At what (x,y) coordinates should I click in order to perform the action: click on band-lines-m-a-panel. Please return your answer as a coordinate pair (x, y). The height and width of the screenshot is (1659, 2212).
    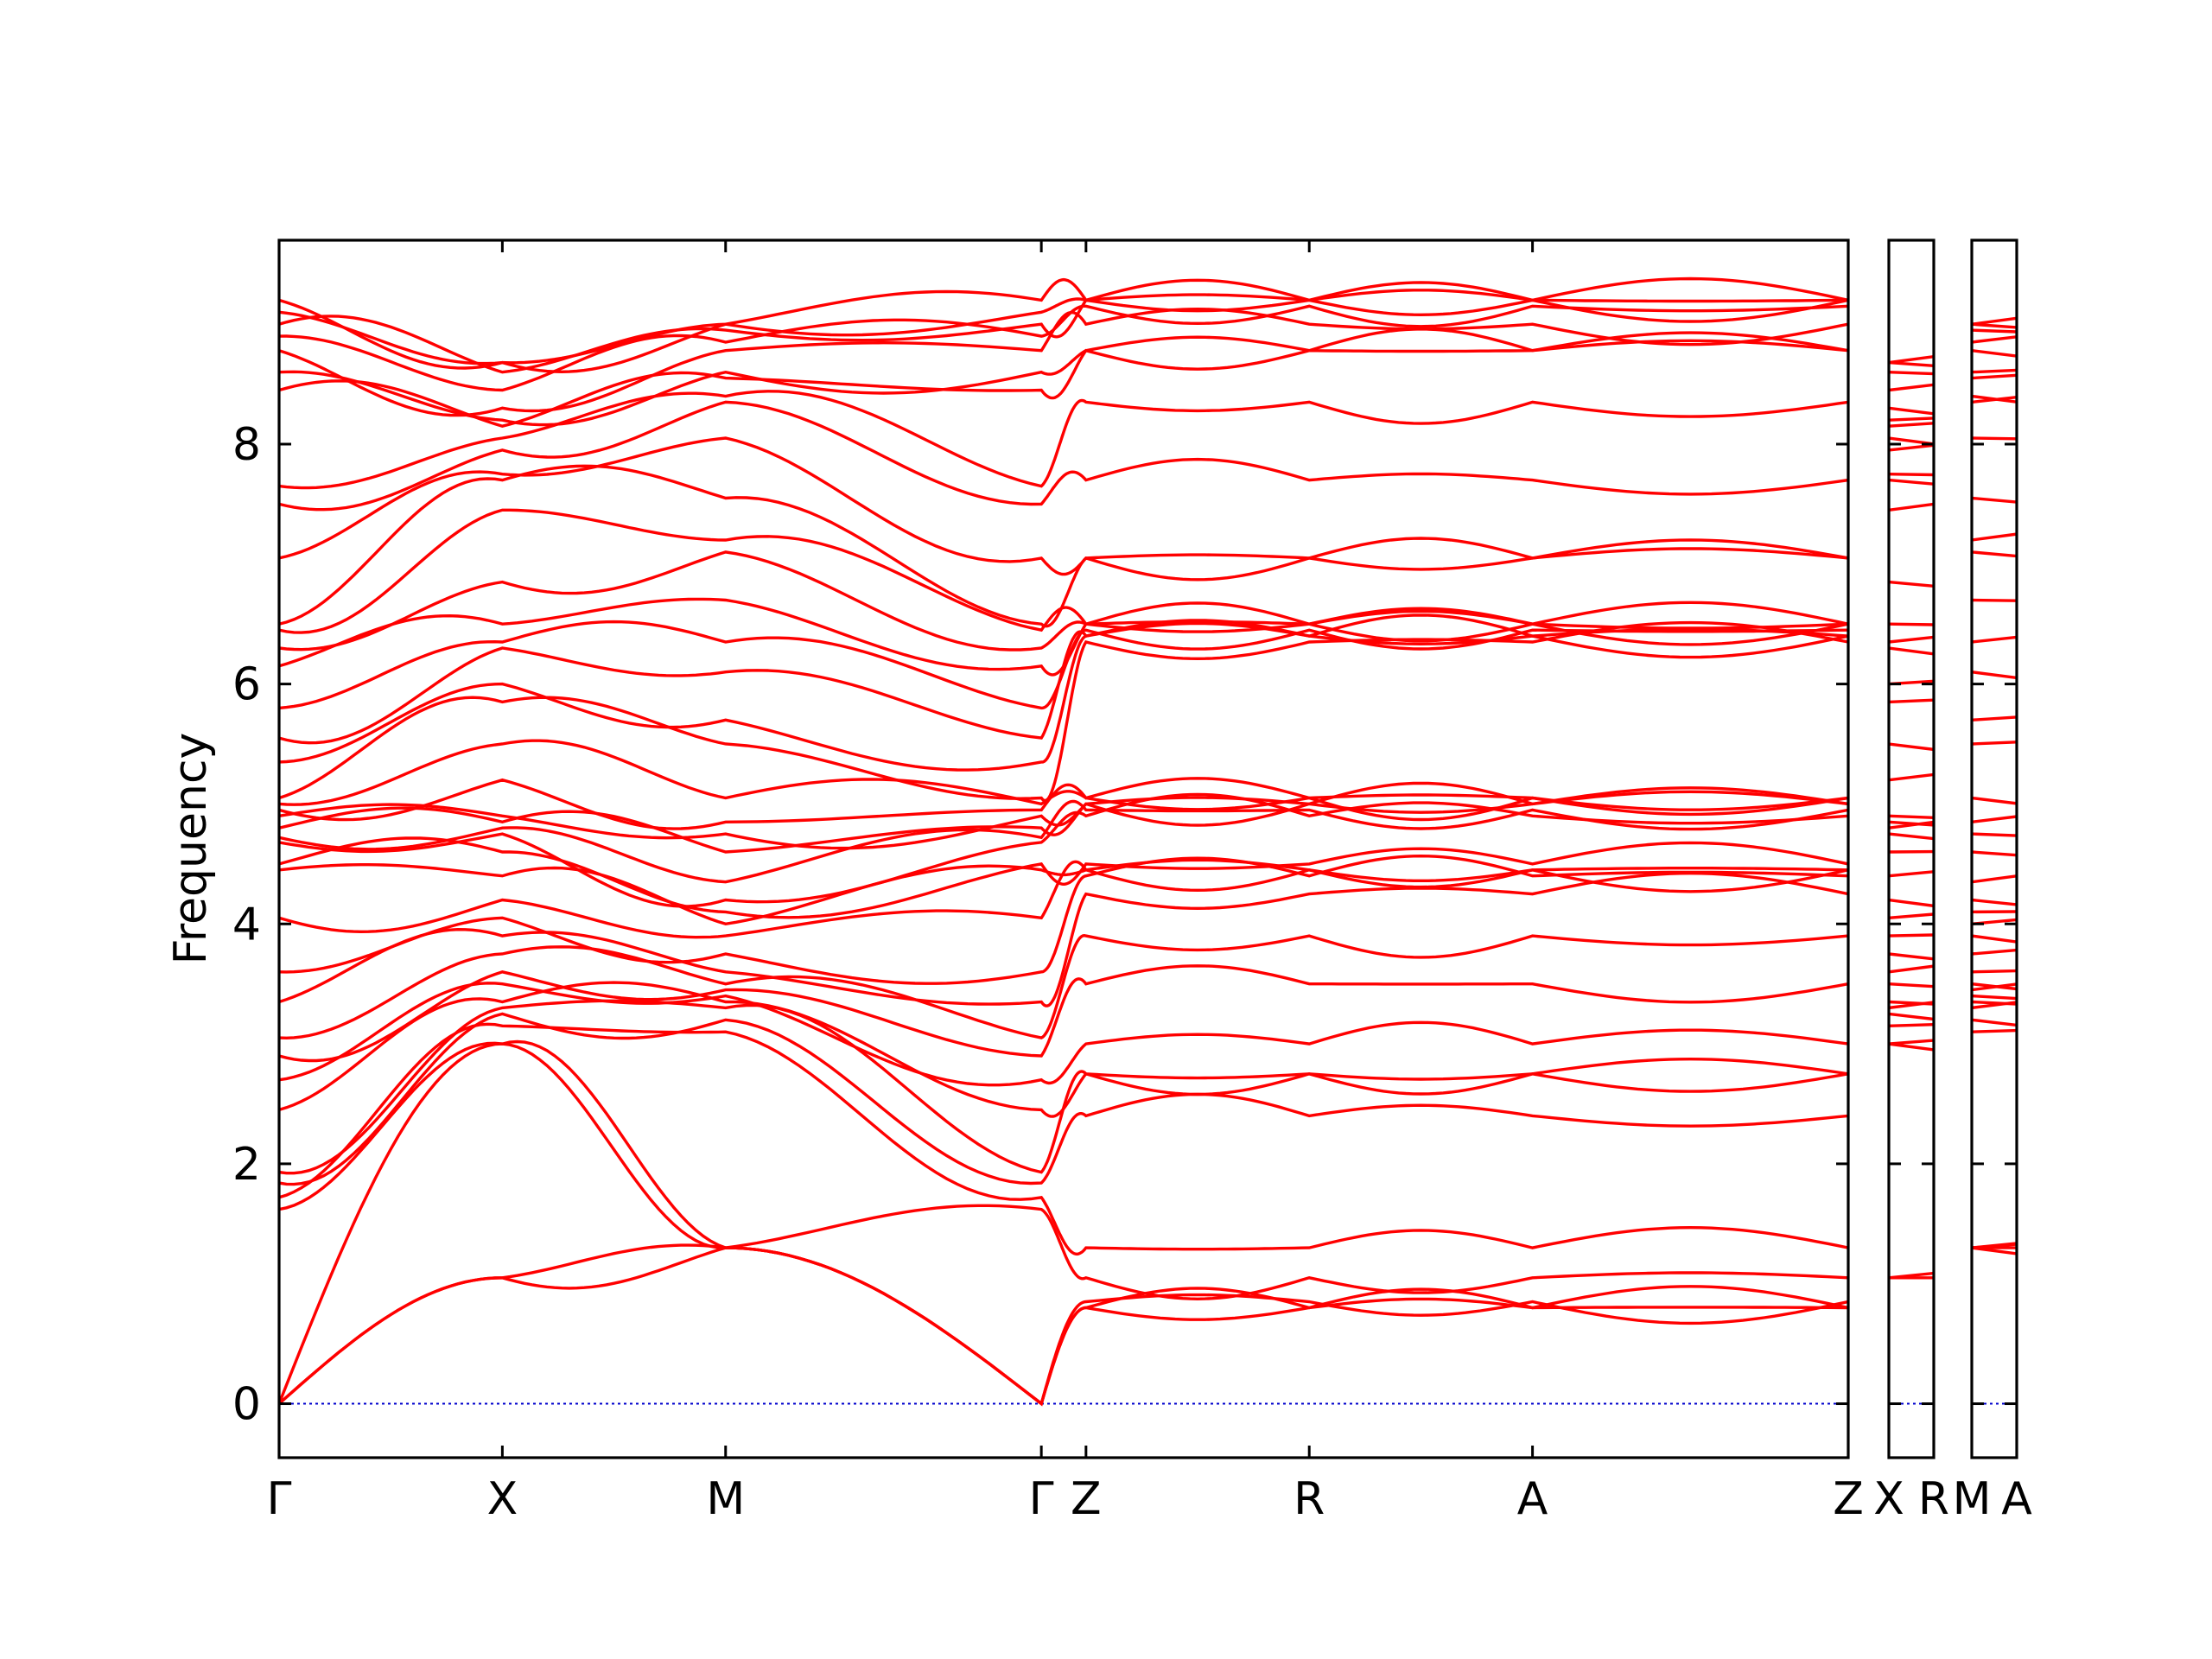
    Looking at the image, I should click on (1994, 860).